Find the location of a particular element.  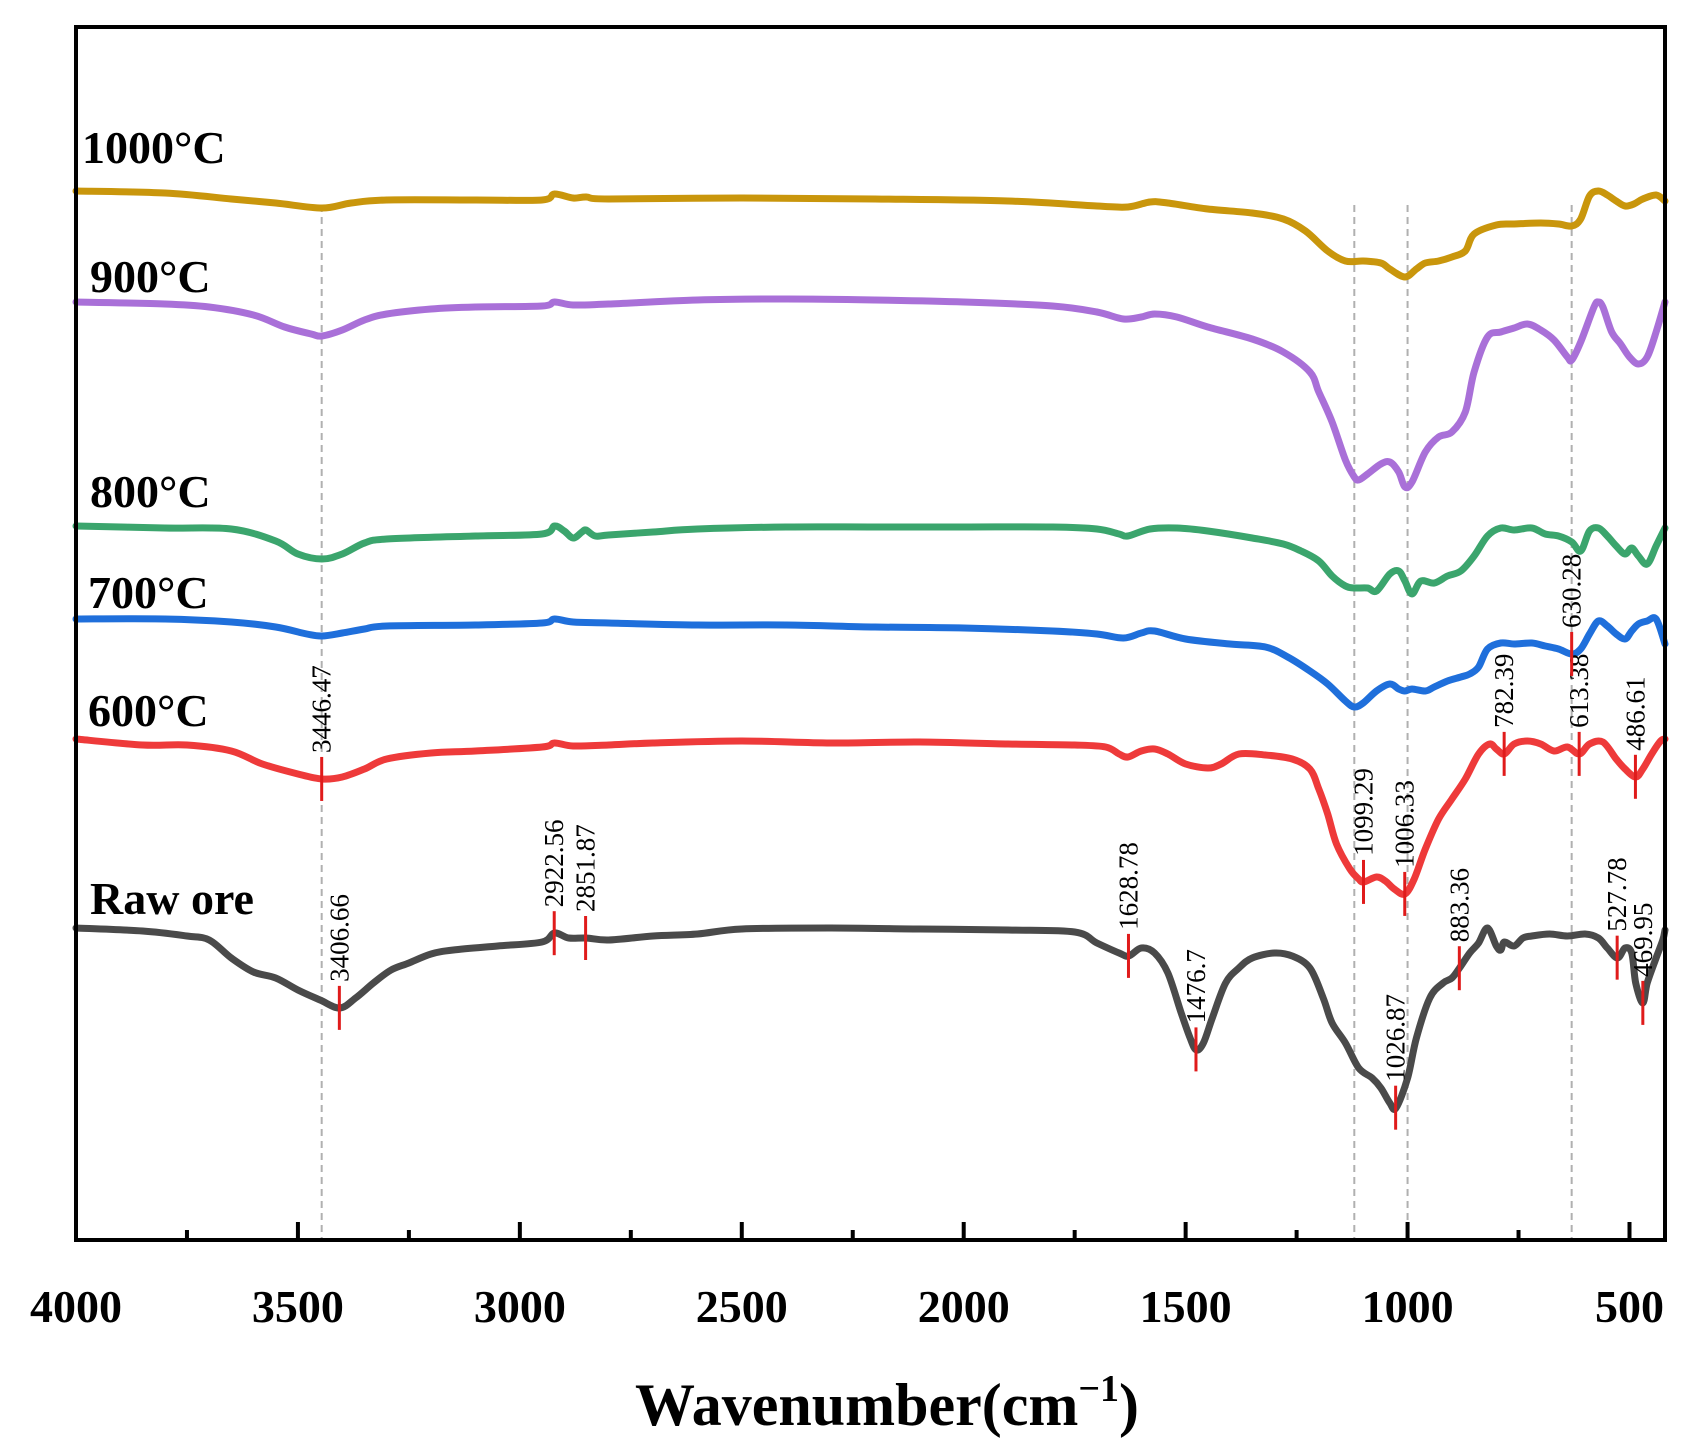

x-axis-title: Wavenumber(cm−1) is located at coordinates (887, 1403).